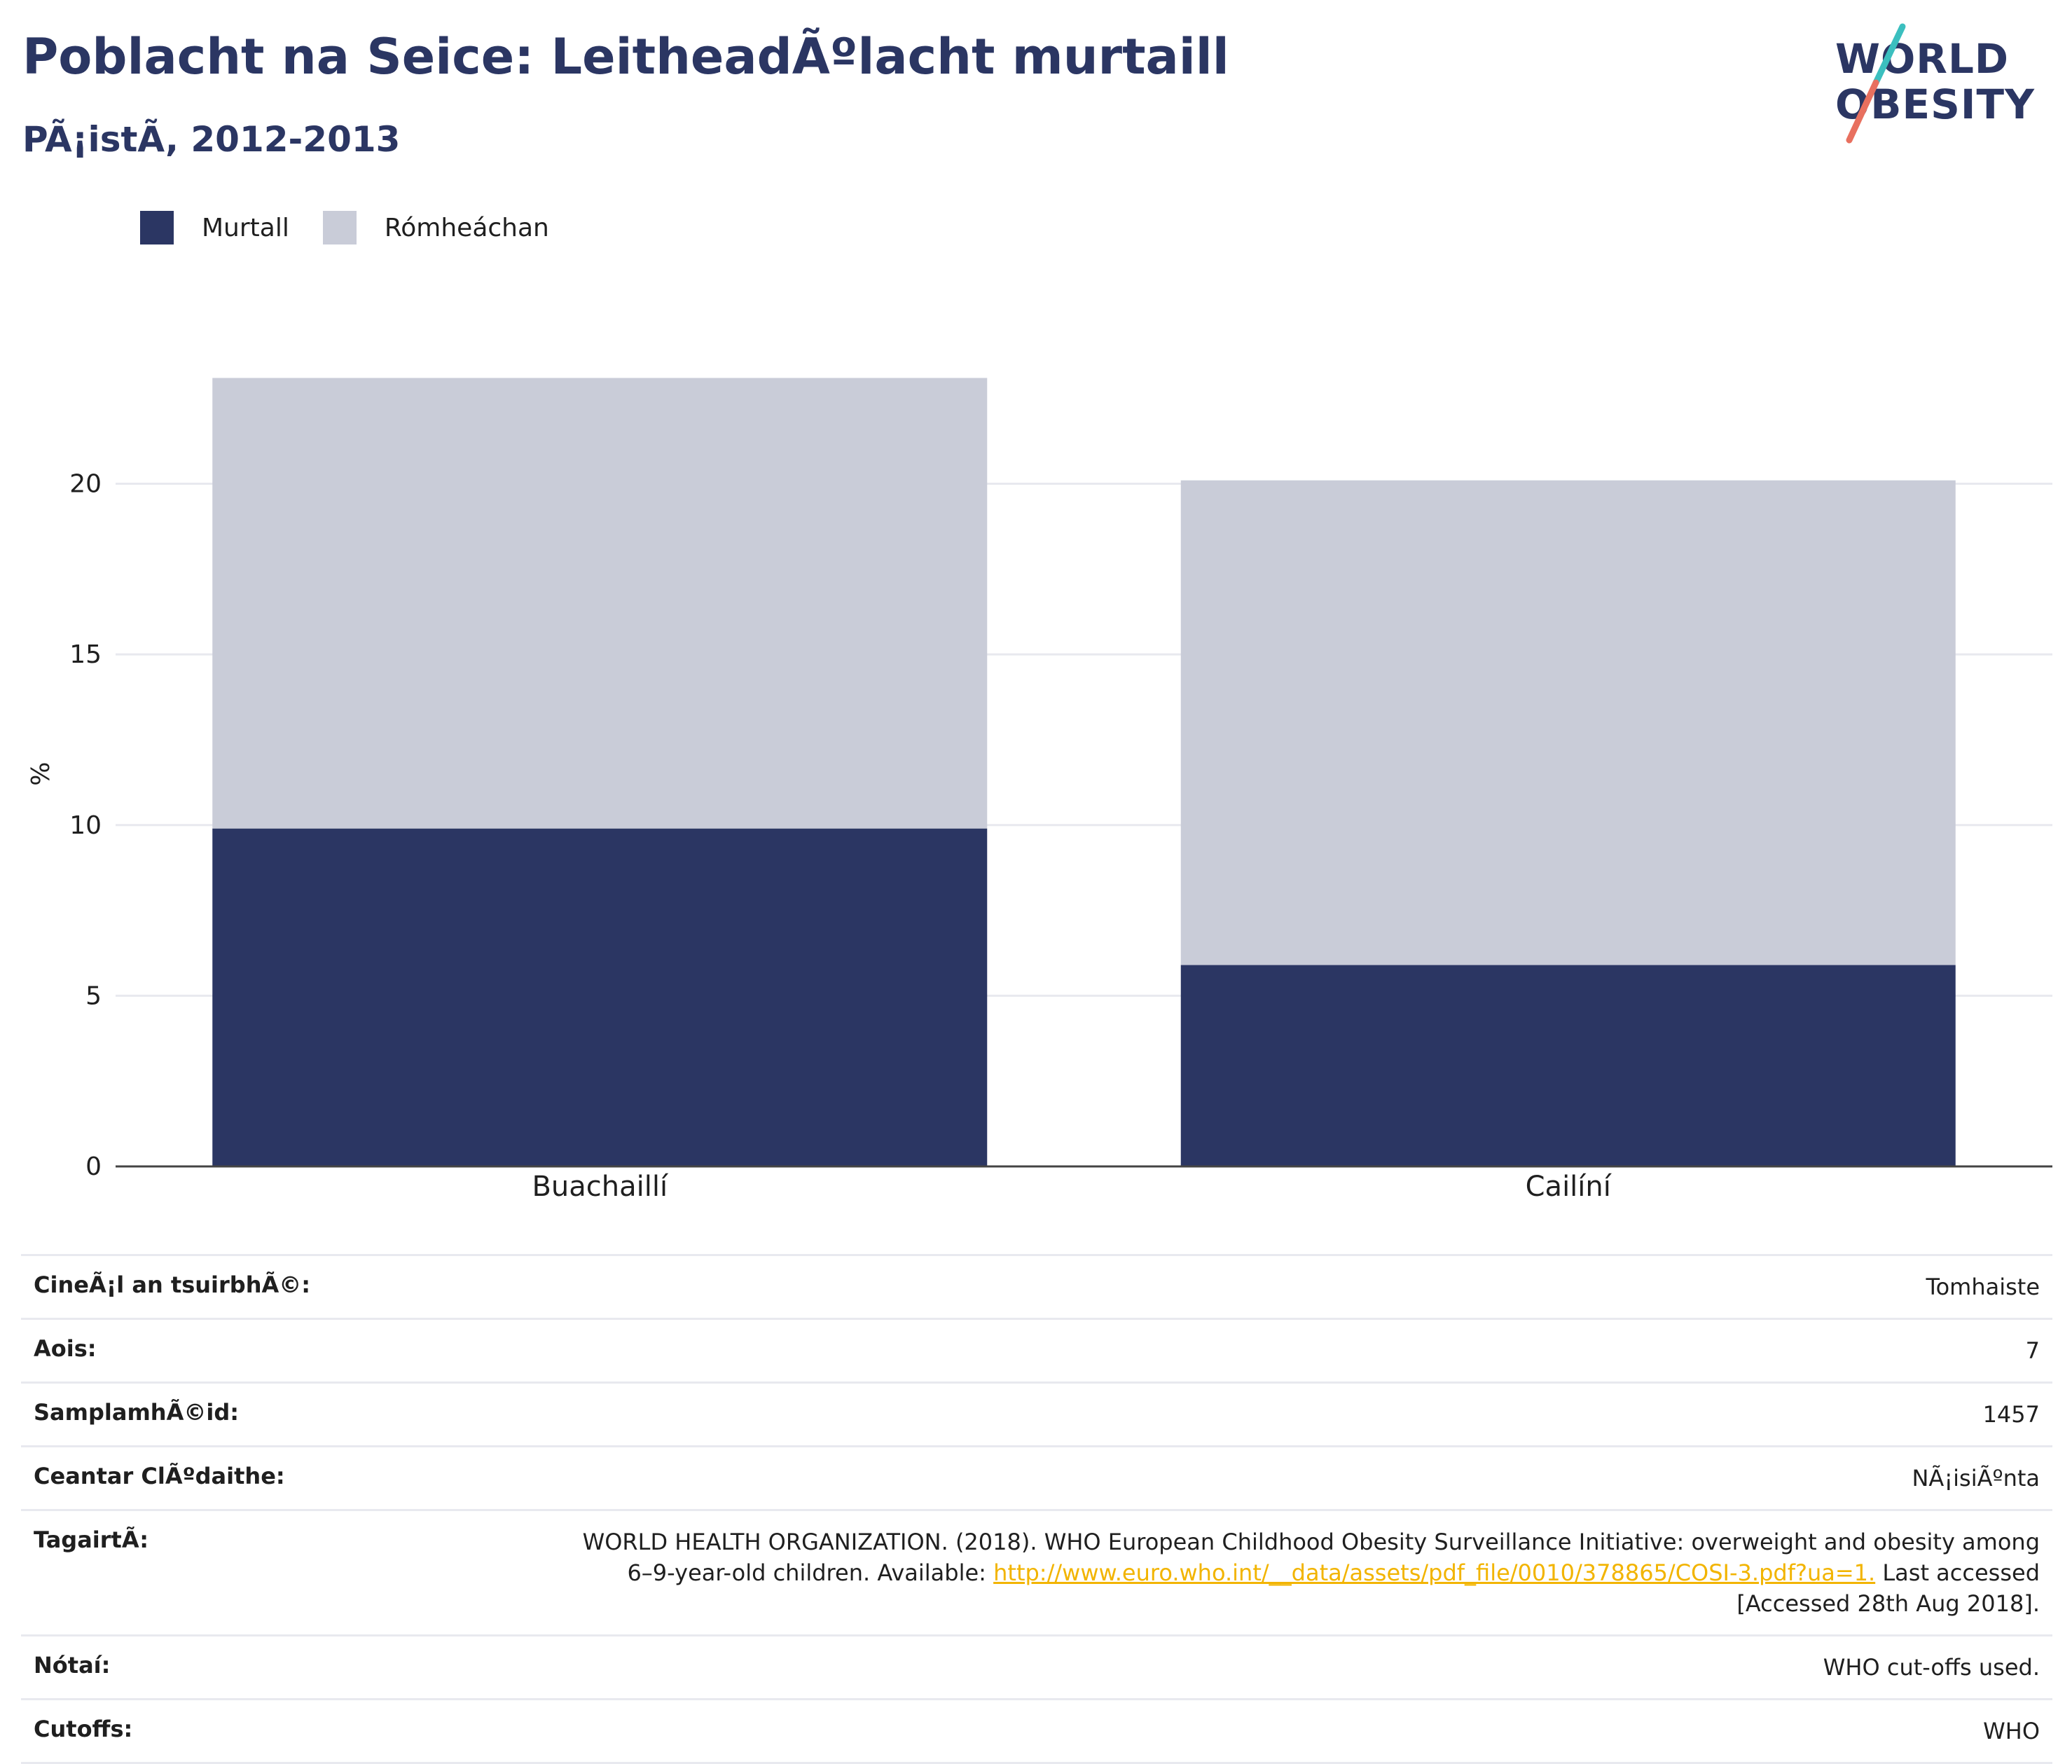  Describe the element at coordinates (173, 1285) in the screenshot. I see `info-key: CineÃ¡l an tsuirbhÃ©:` at that location.